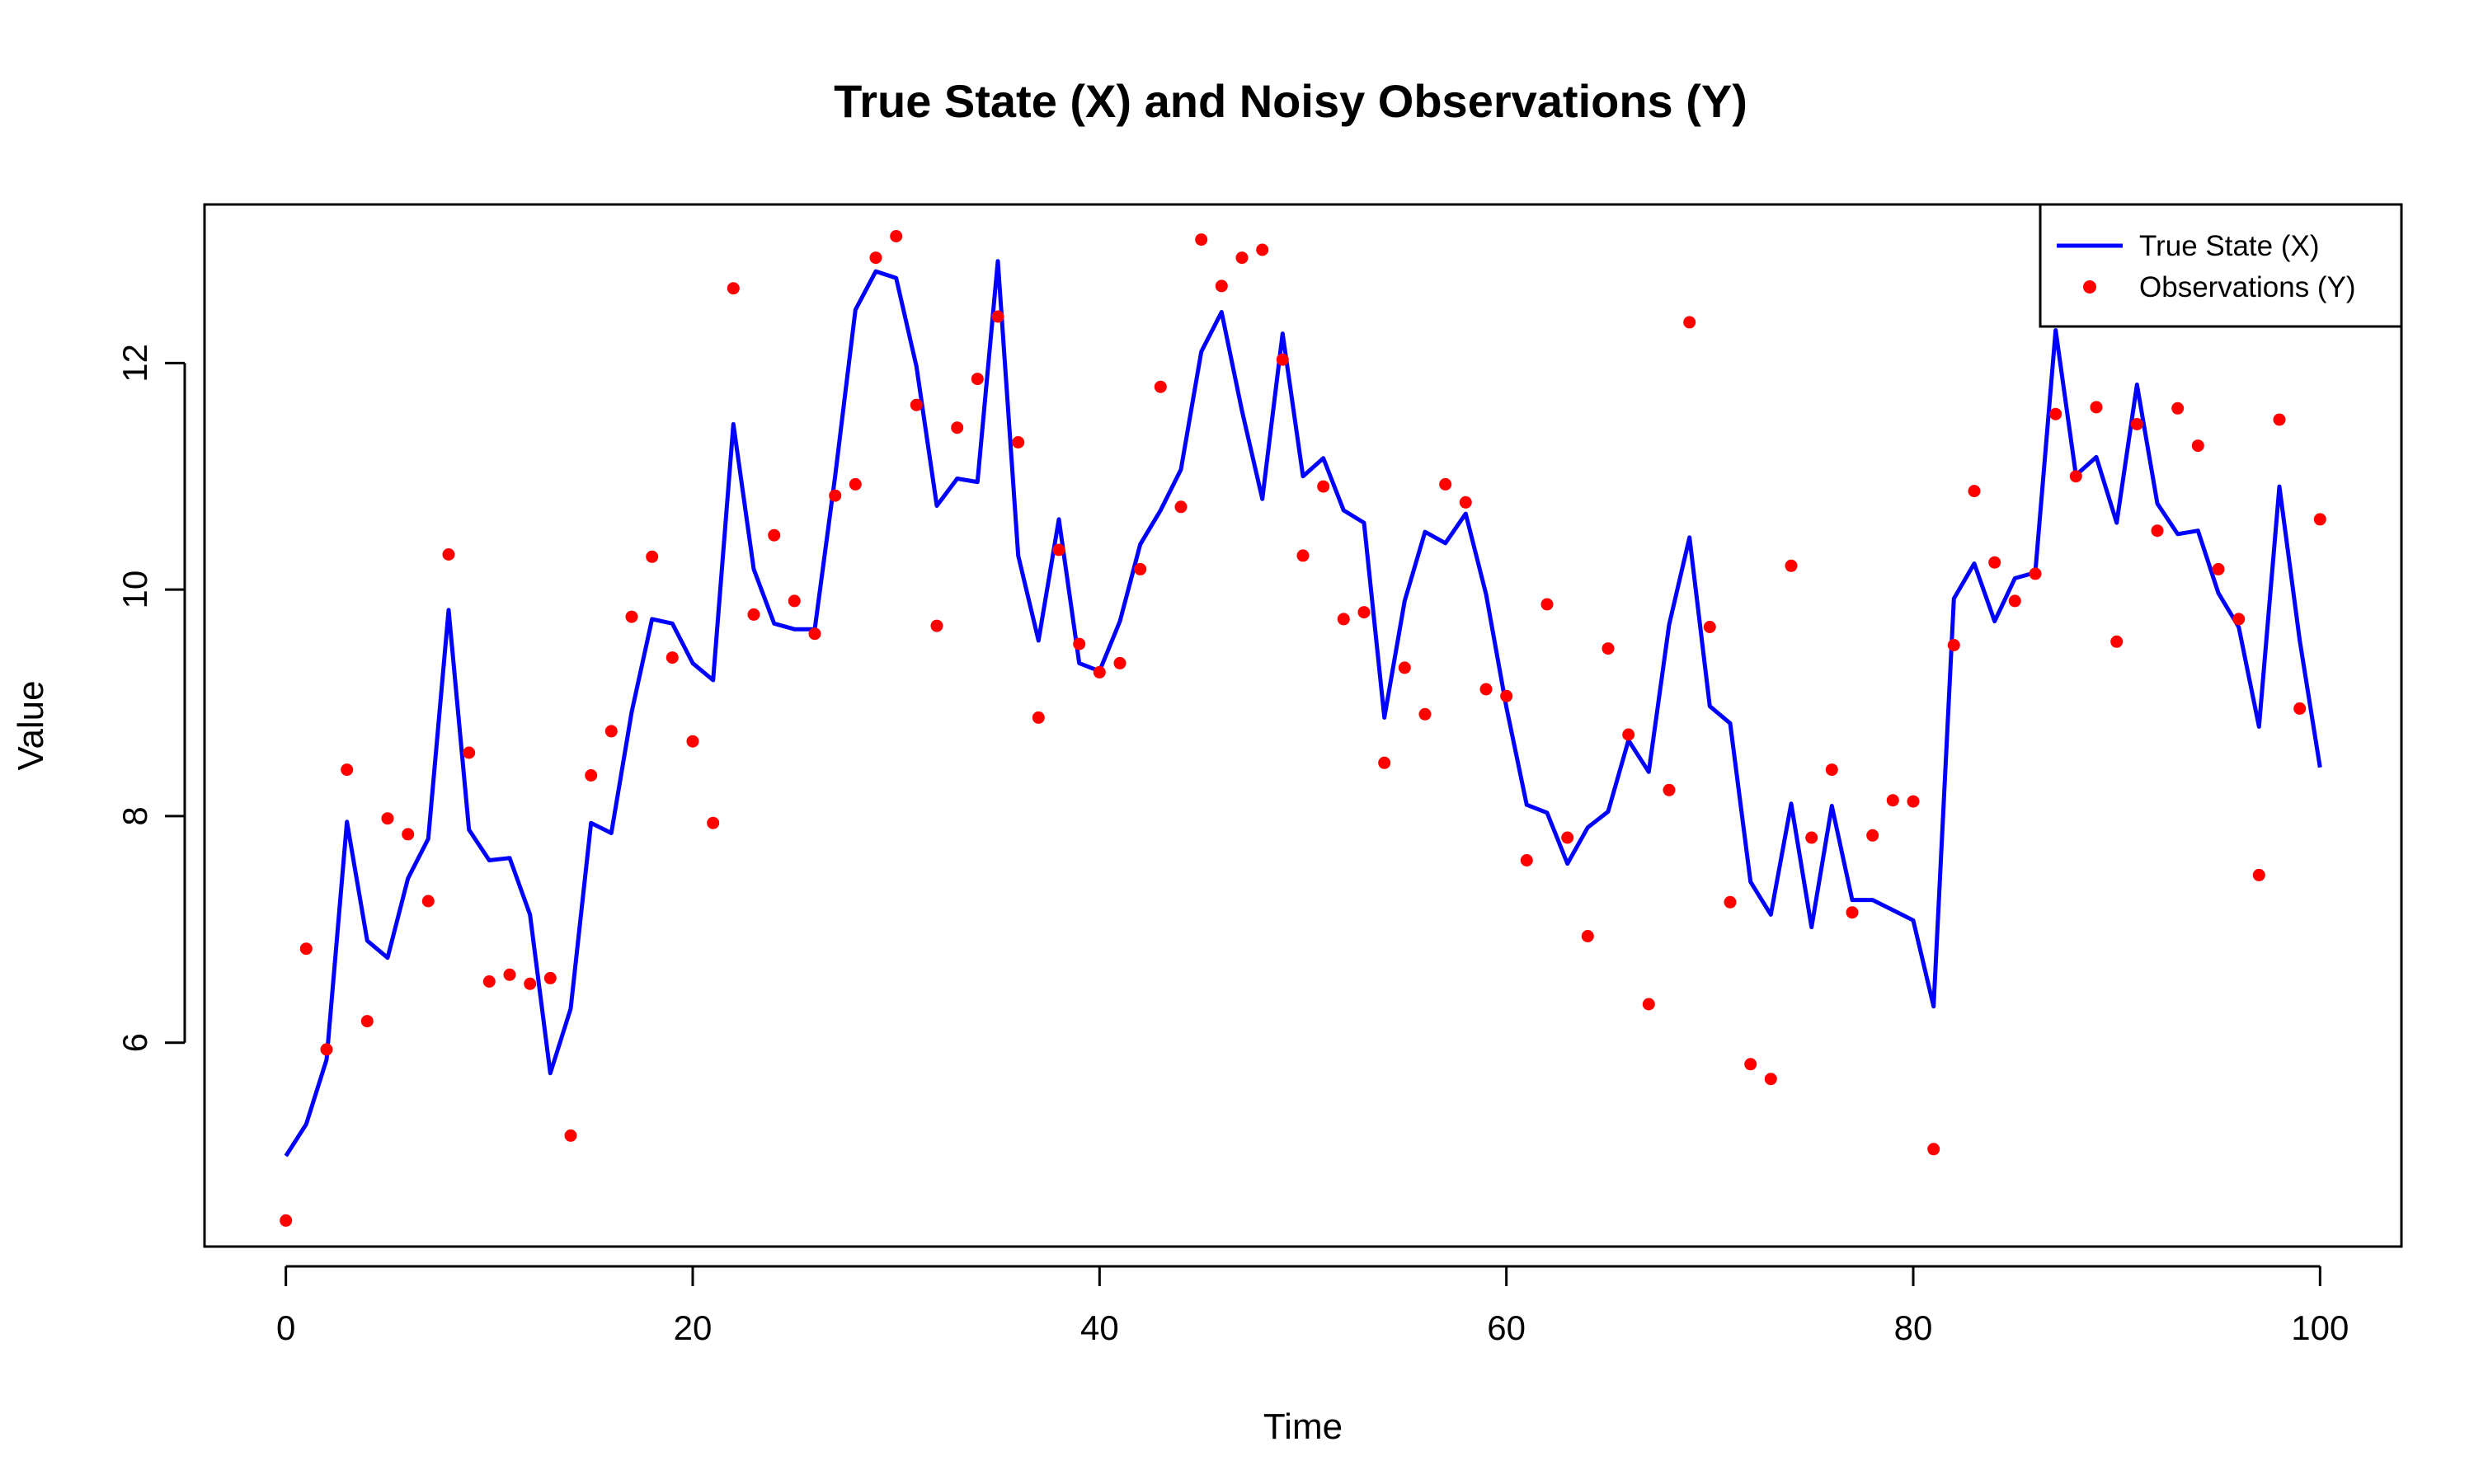 The width and height of the screenshot is (2474, 1484). Describe the element at coordinates (1303, 1427) in the screenshot. I see `x-axis-label: Time` at that location.